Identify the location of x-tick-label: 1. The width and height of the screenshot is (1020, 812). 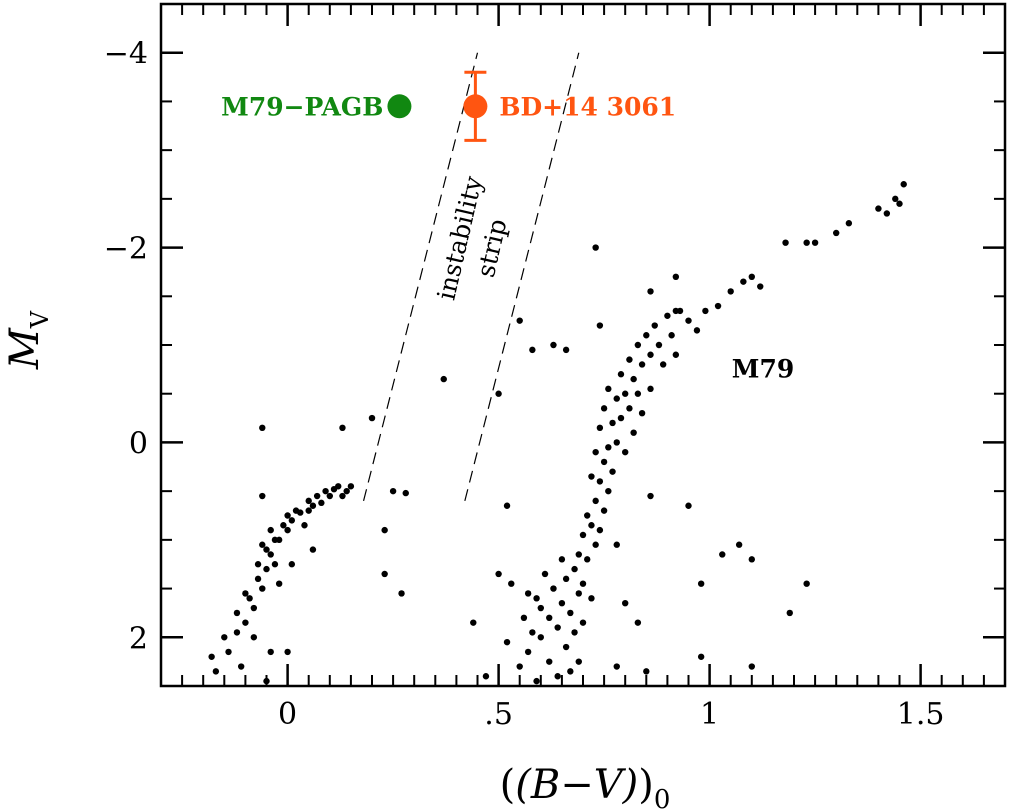
(709, 714).